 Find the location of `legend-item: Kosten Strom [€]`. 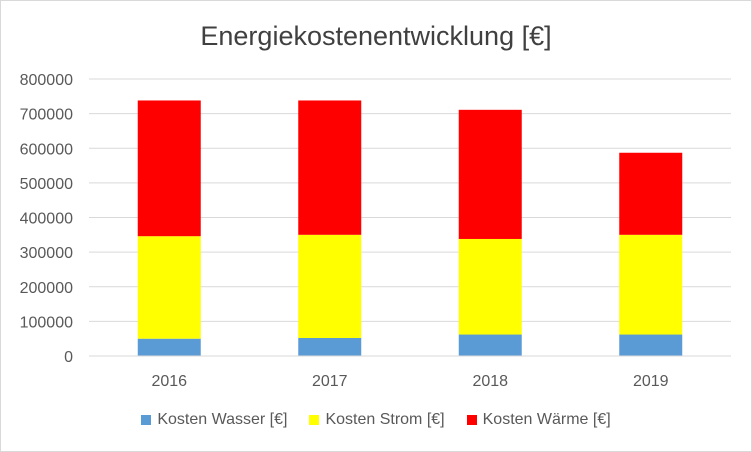

legend-item: Kosten Strom [€] is located at coordinates (377, 420).